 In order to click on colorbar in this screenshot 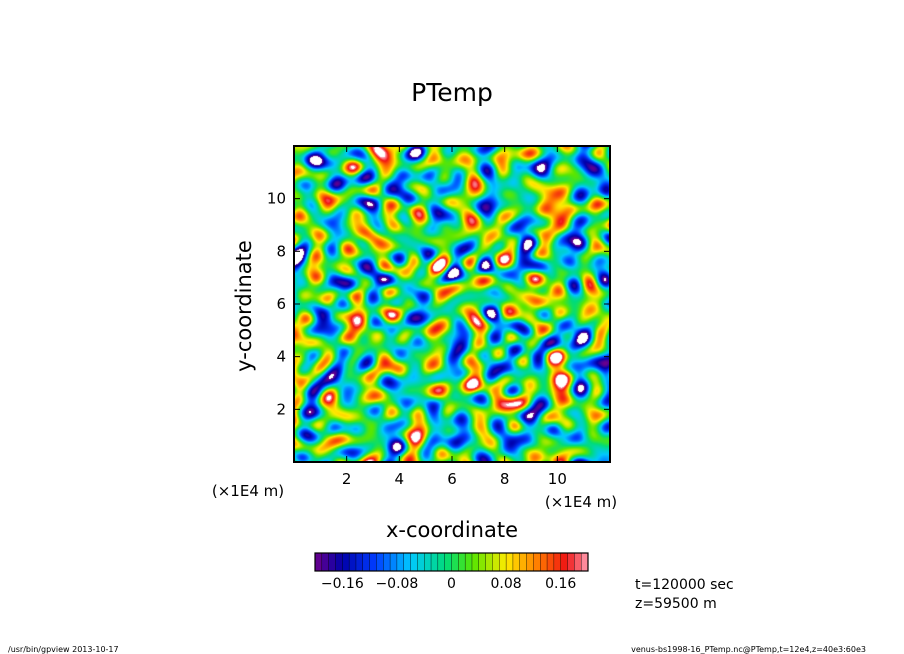, I will do `click(451, 562)`.